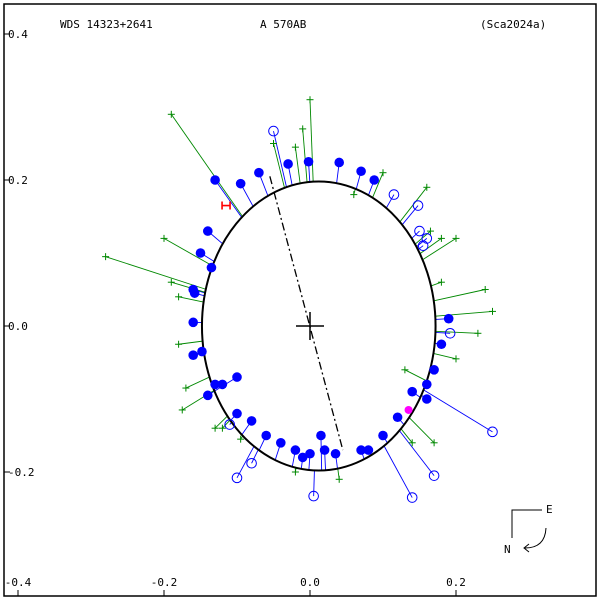  I want to click on y-tick-label: 0.4, so click(18, 34).